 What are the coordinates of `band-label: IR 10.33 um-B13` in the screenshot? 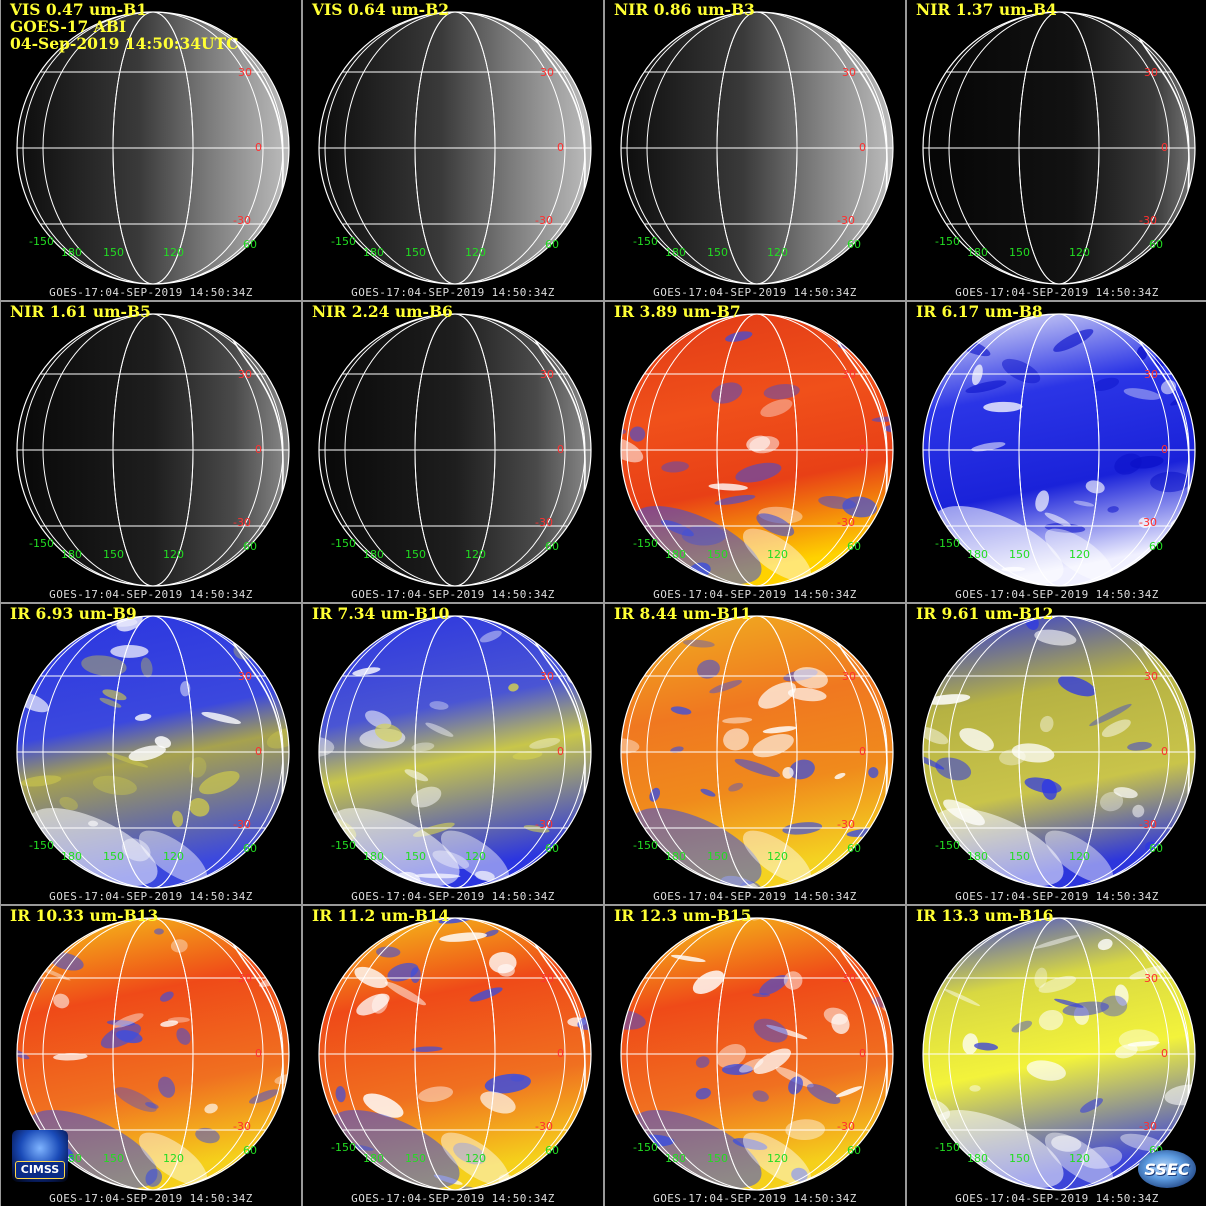 It's located at (84, 915).